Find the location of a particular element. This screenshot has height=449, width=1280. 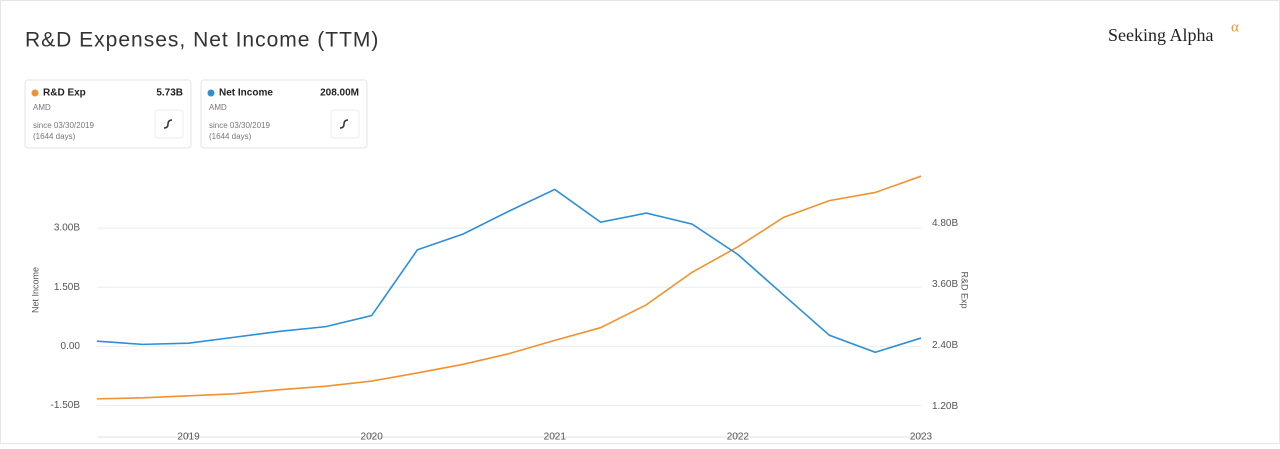

x-tick-label: 2023 is located at coordinates (921, 437).